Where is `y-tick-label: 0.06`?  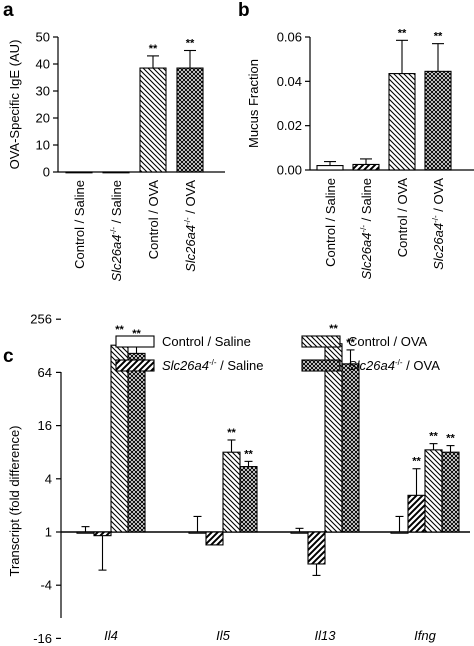 y-tick-label: 0.06 is located at coordinates (289, 37).